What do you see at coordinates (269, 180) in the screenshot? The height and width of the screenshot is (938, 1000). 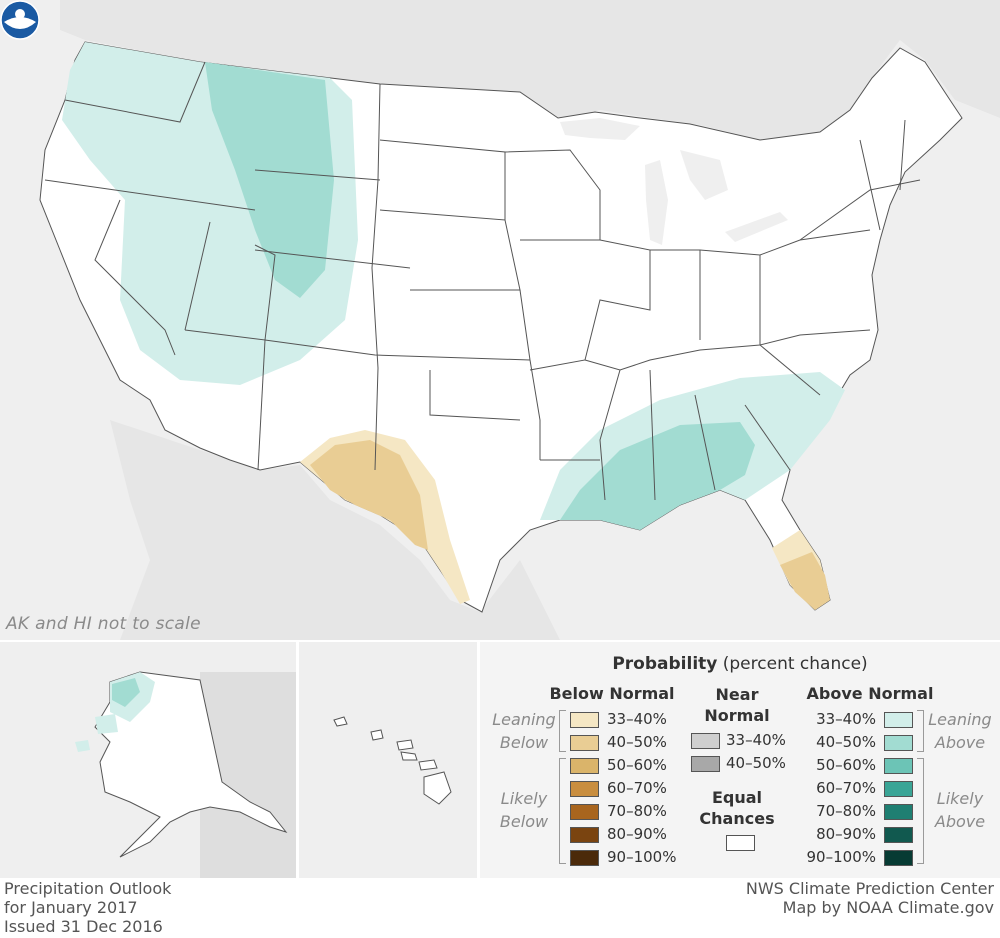 I see `northern-rockies-above` at bounding box center [269, 180].